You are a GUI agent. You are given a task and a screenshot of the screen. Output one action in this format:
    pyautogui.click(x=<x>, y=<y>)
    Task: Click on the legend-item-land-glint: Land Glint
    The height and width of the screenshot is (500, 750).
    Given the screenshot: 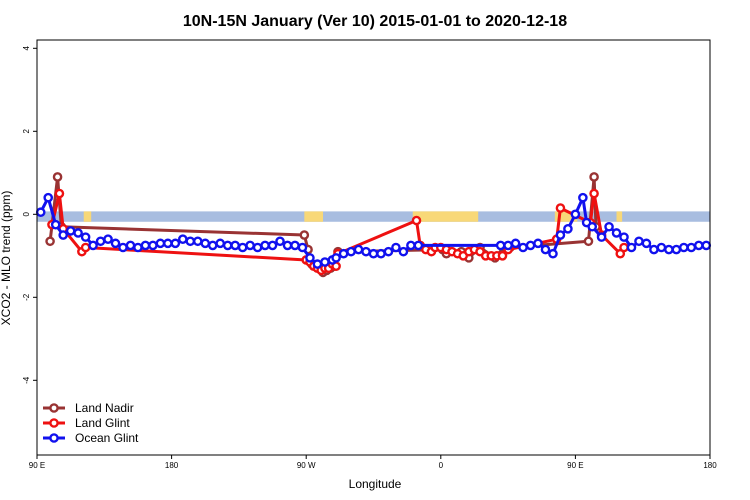 What is the action you would take?
    pyautogui.click(x=86, y=423)
    